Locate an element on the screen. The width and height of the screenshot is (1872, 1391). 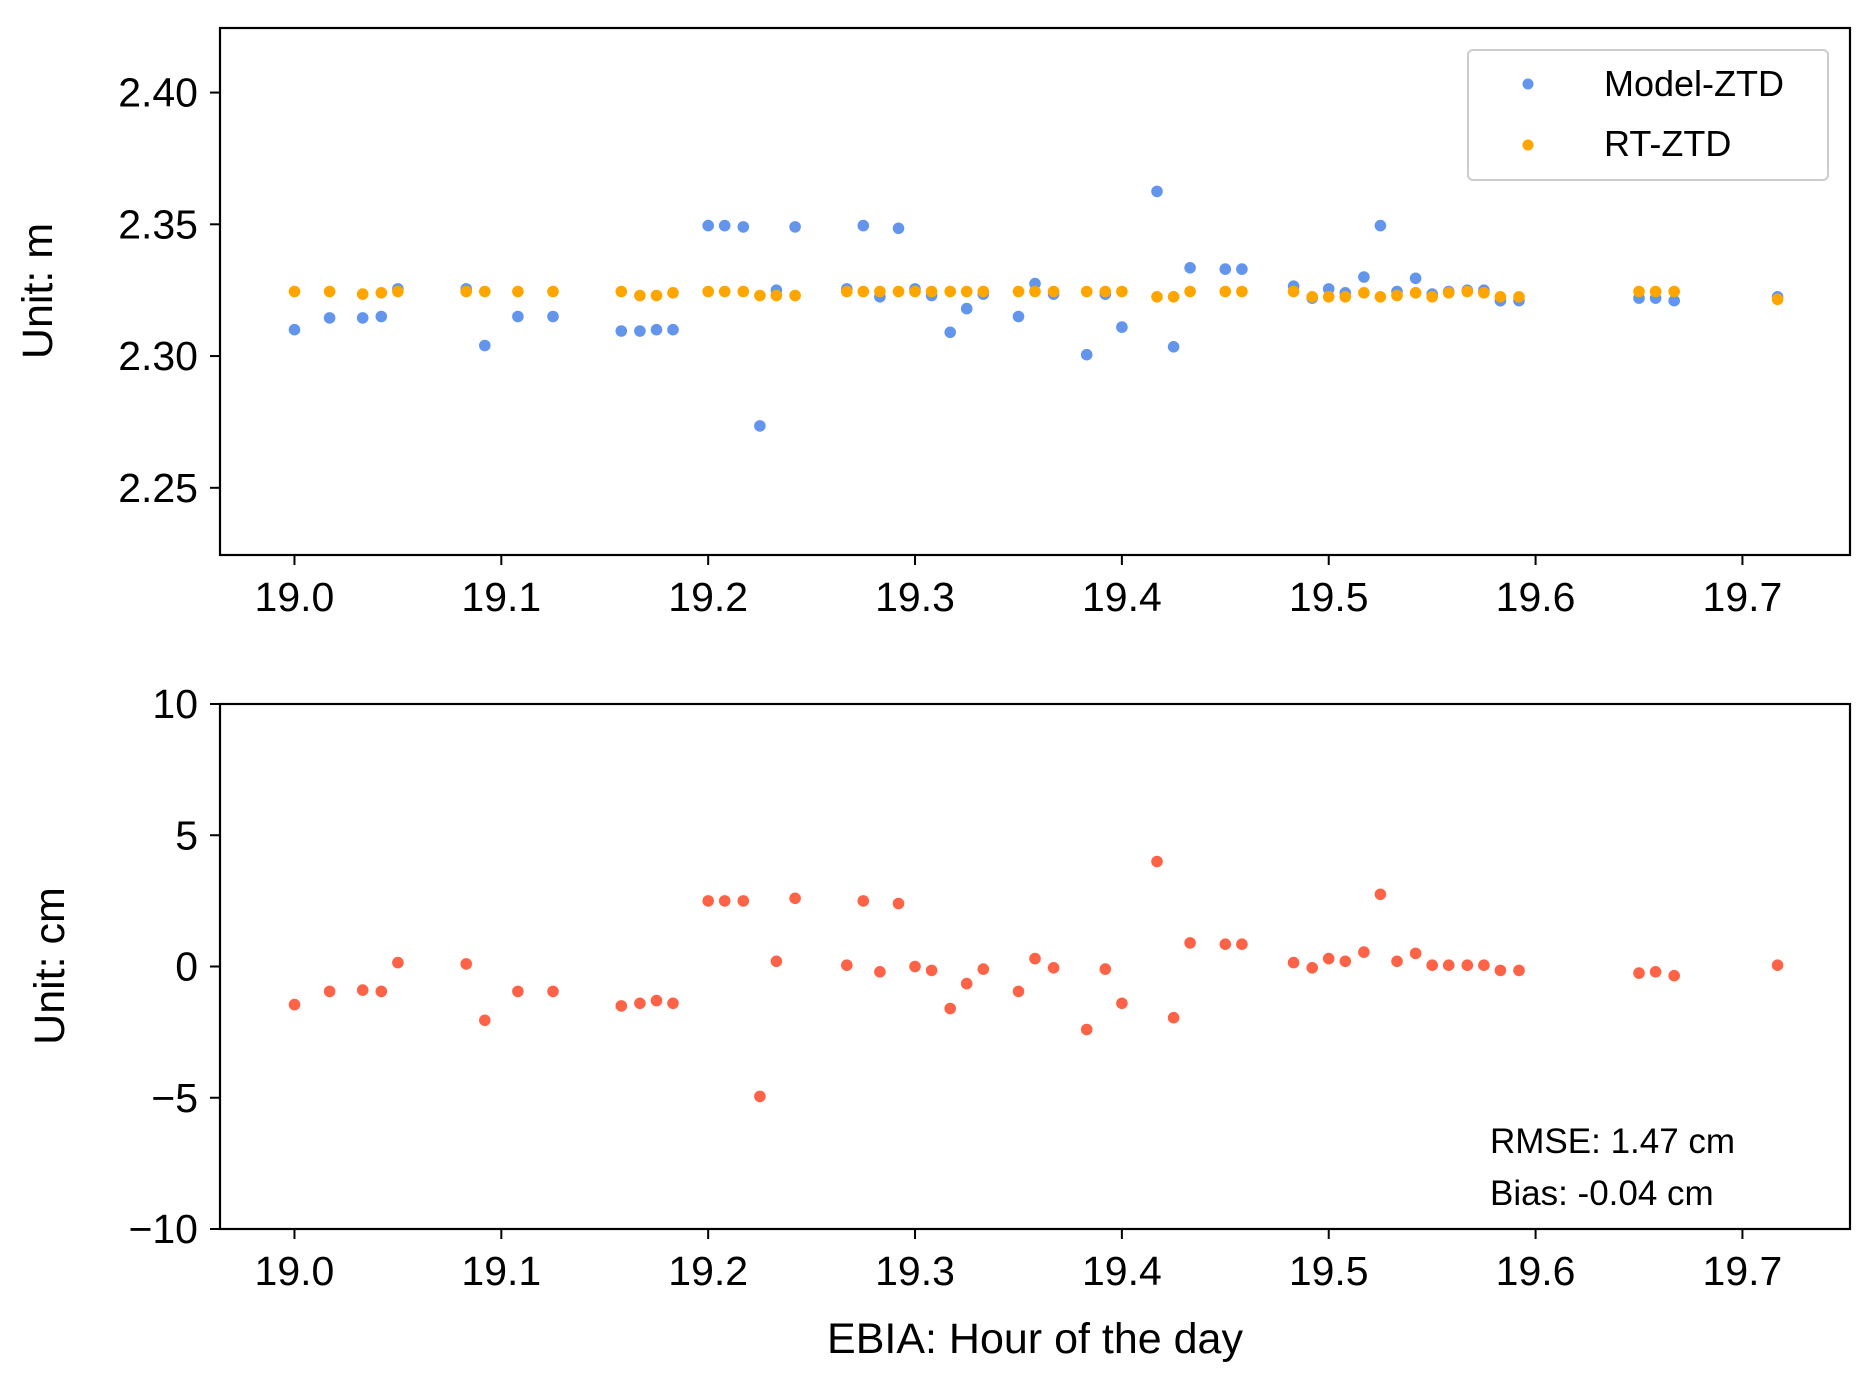
x-tick-label: 19.2 is located at coordinates (708, 597).